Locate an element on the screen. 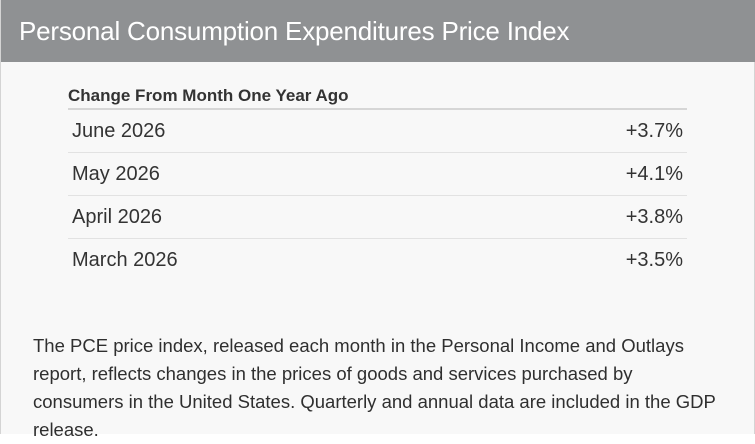 The width and height of the screenshot is (755, 444). row-change: +4.1% is located at coordinates (654, 173).